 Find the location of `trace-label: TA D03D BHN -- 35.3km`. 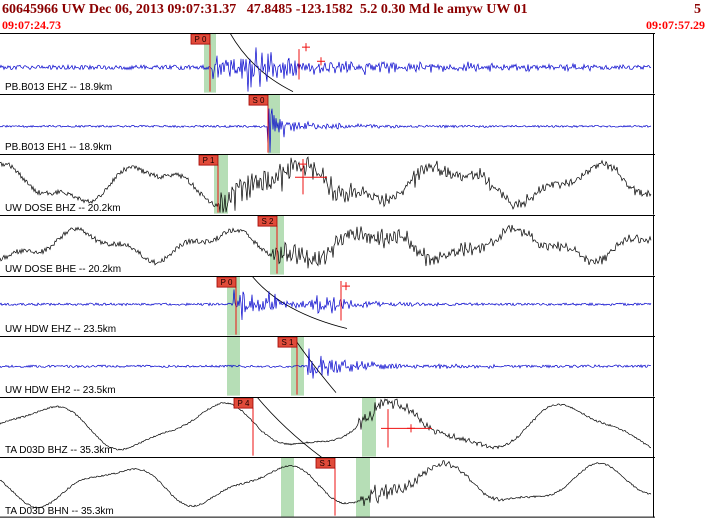

trace-label: TA D03D BHN -- 35.3km is located at coordinates (59, 511).